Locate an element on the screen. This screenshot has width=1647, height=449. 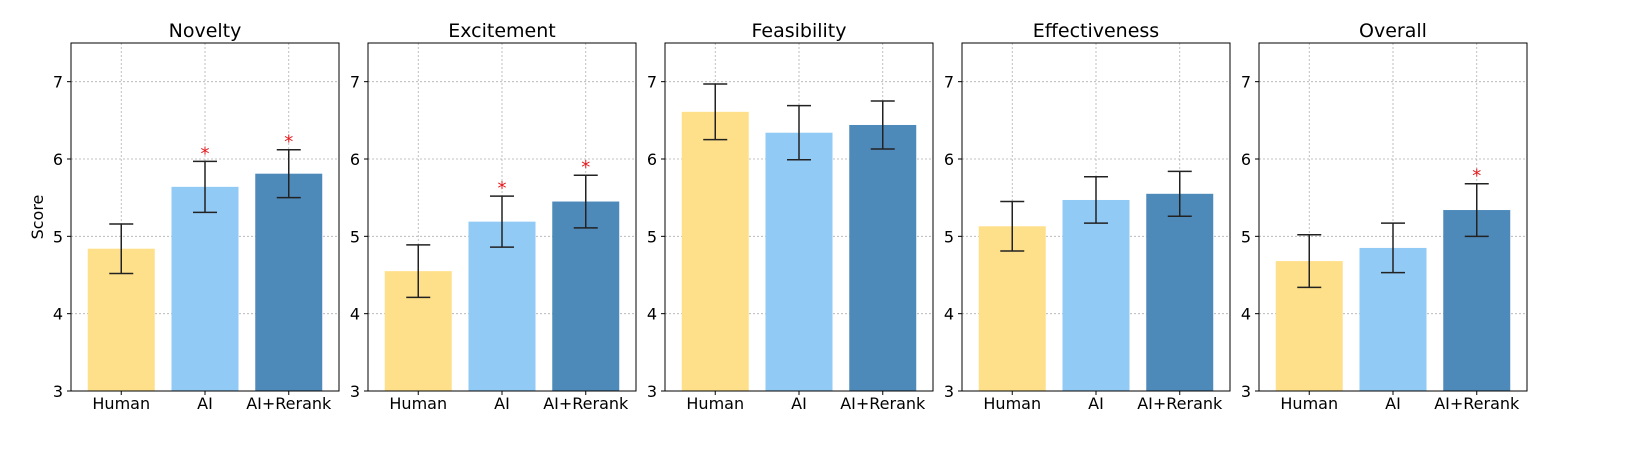
panel-title: Effectiveness is located at coordinates (1096, 31).